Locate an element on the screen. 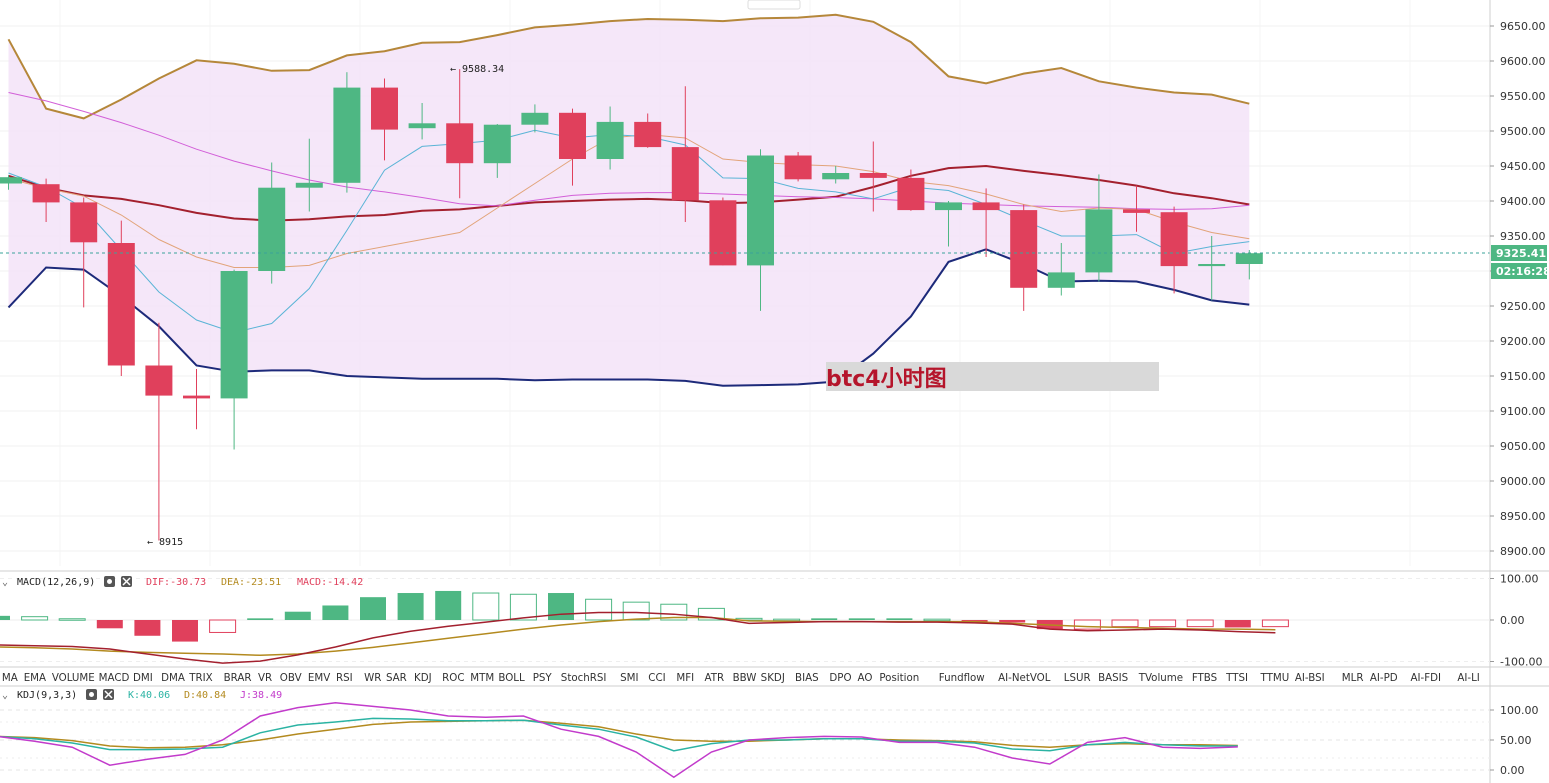 The width and height of the screenshot is (1549, 783). indicator-tab-ai-li: AI-LI is located at coordinates (1468, 677).